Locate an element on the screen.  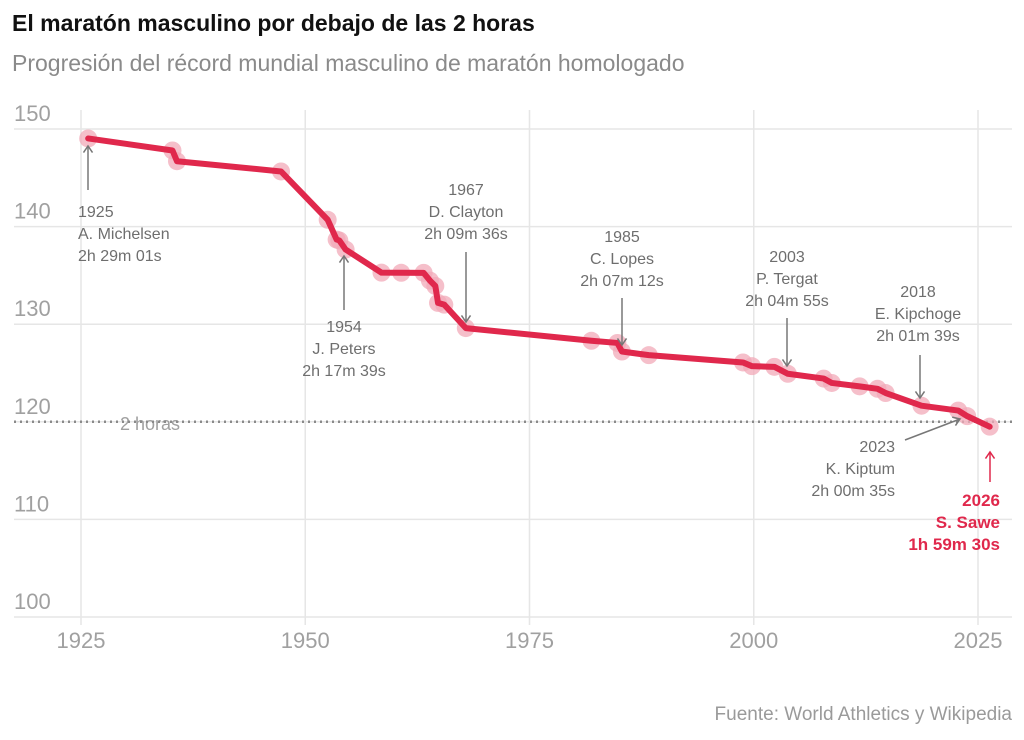
annotation-year: 2026 is located at coordinates (981, 500).